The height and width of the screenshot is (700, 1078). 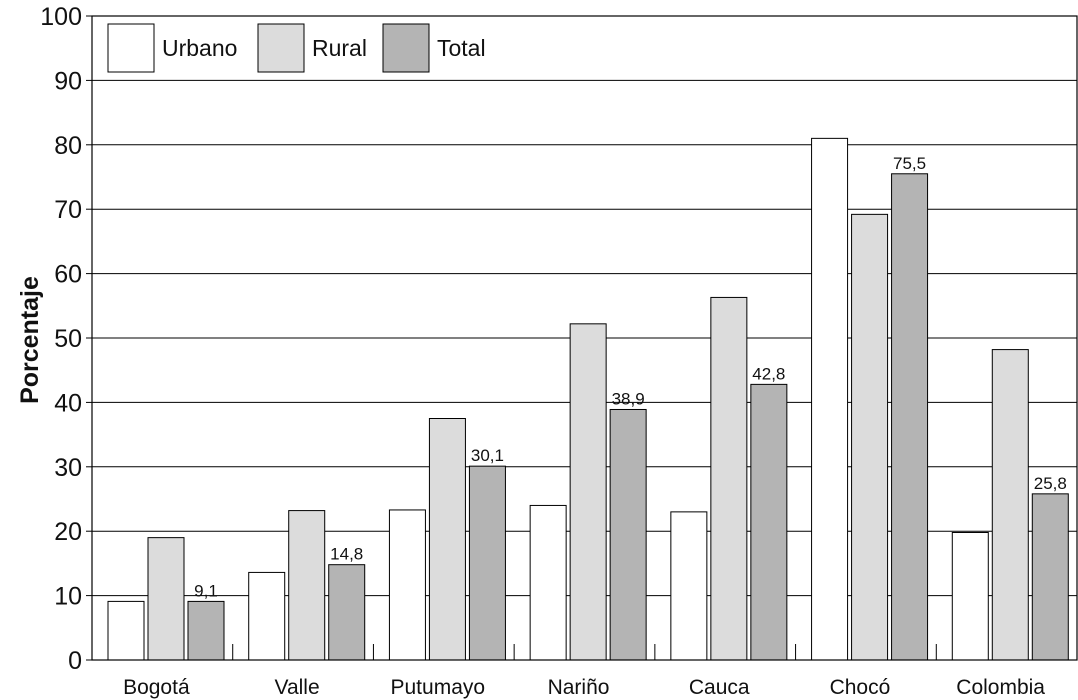 I want to click on x-tick-label: Putumayo, so click(x=438, y=687).